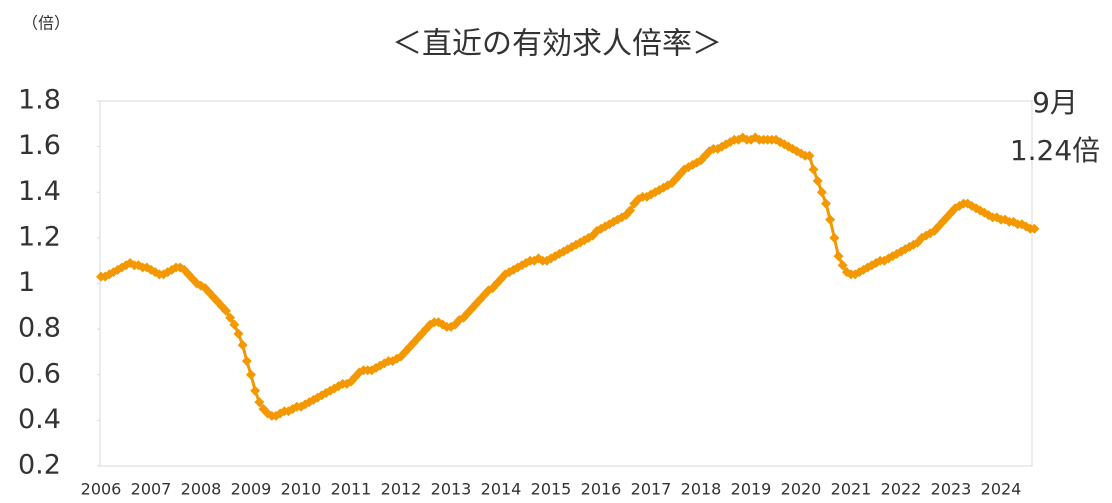 The height and width of the screenshot is (503, 1112). I want to click on x-tick-label: 2023, so click(951, 489).